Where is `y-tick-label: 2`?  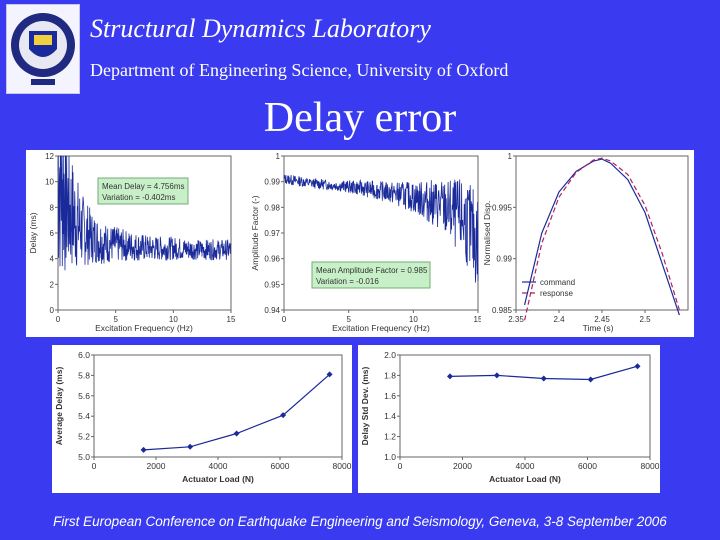 y-tick-label: 2 is located at coordinates (52, 284).